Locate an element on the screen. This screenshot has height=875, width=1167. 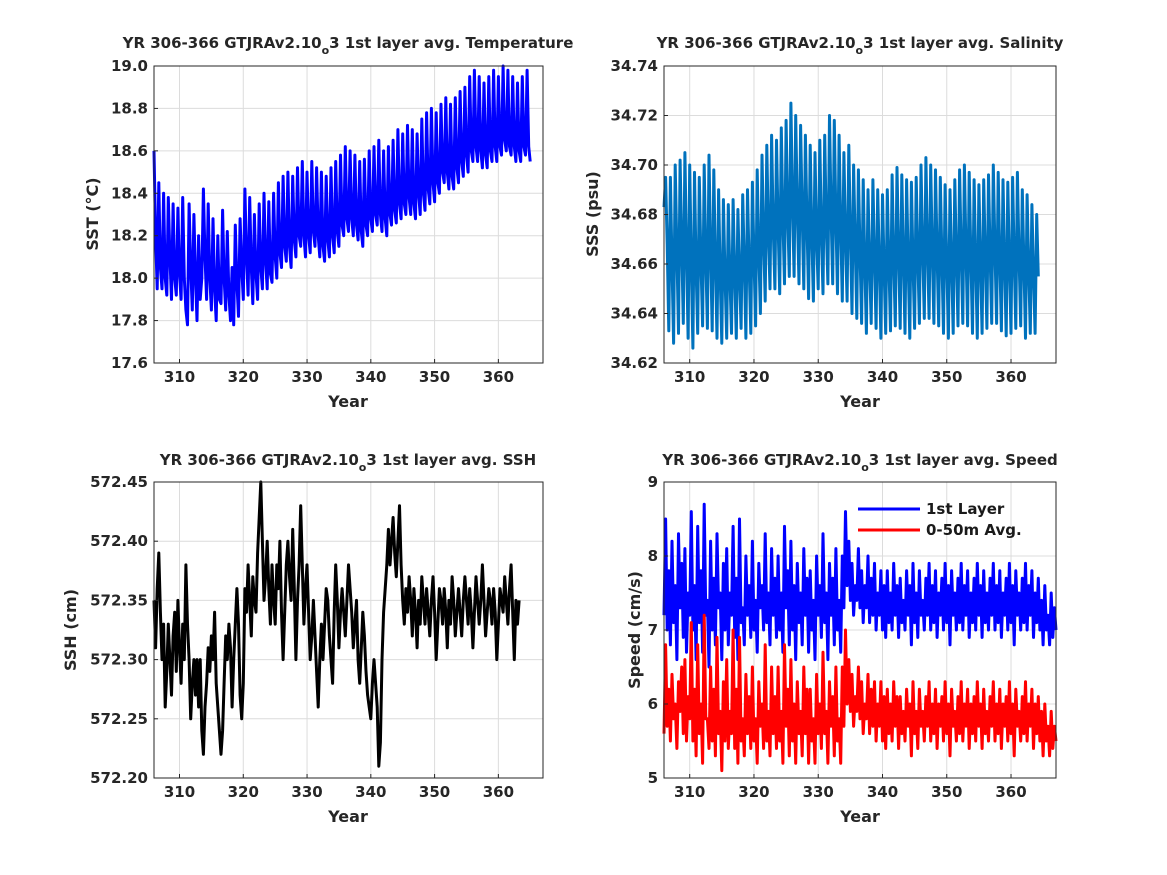
legend-label-0-50m-avg: 0-50m Avg. is located at coordinates (974, 530).